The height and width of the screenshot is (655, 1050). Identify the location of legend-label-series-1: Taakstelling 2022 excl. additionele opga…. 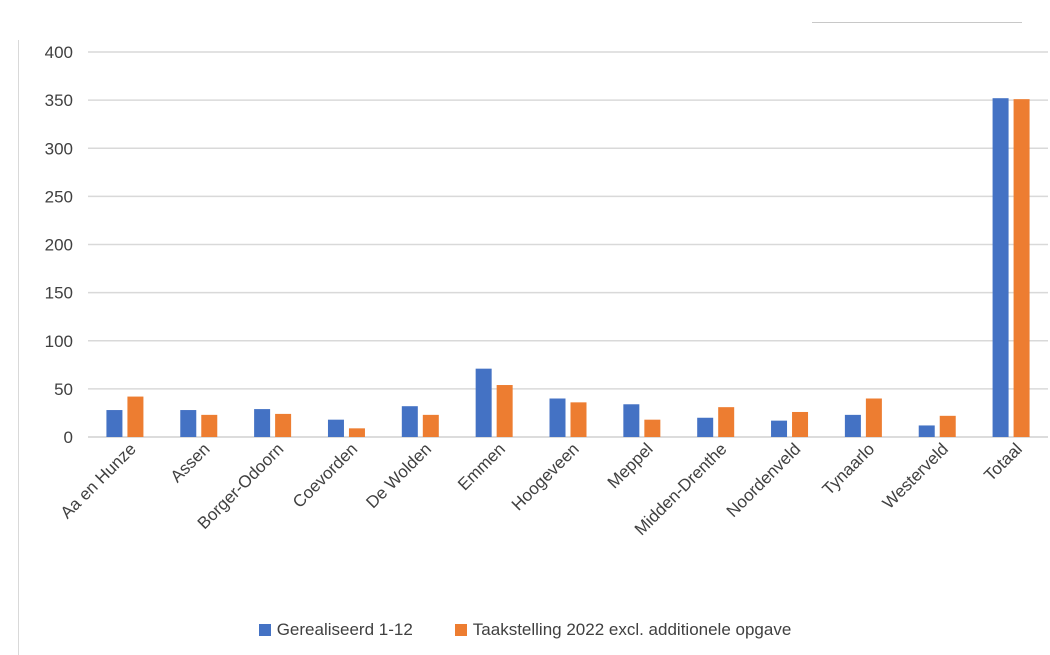
(632, 629).